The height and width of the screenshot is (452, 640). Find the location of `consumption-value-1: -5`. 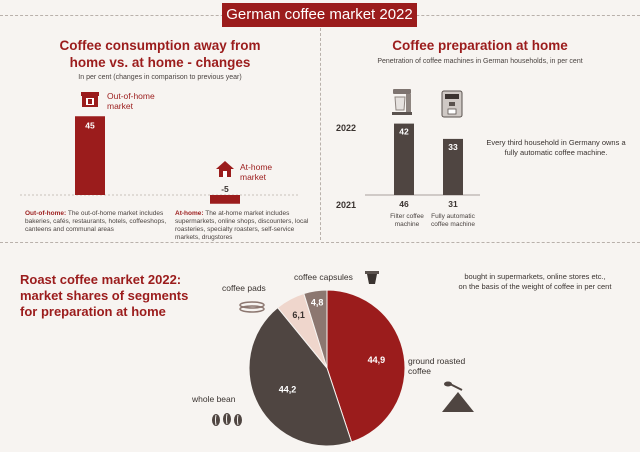

consumption-value-1: -5 is located at coordinates (225, 189).